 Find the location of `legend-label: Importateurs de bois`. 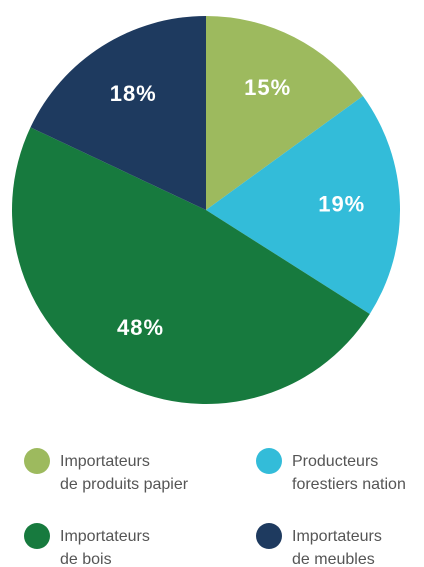

legend-label: Importateurs de bois is located at coordinates (105, 547).